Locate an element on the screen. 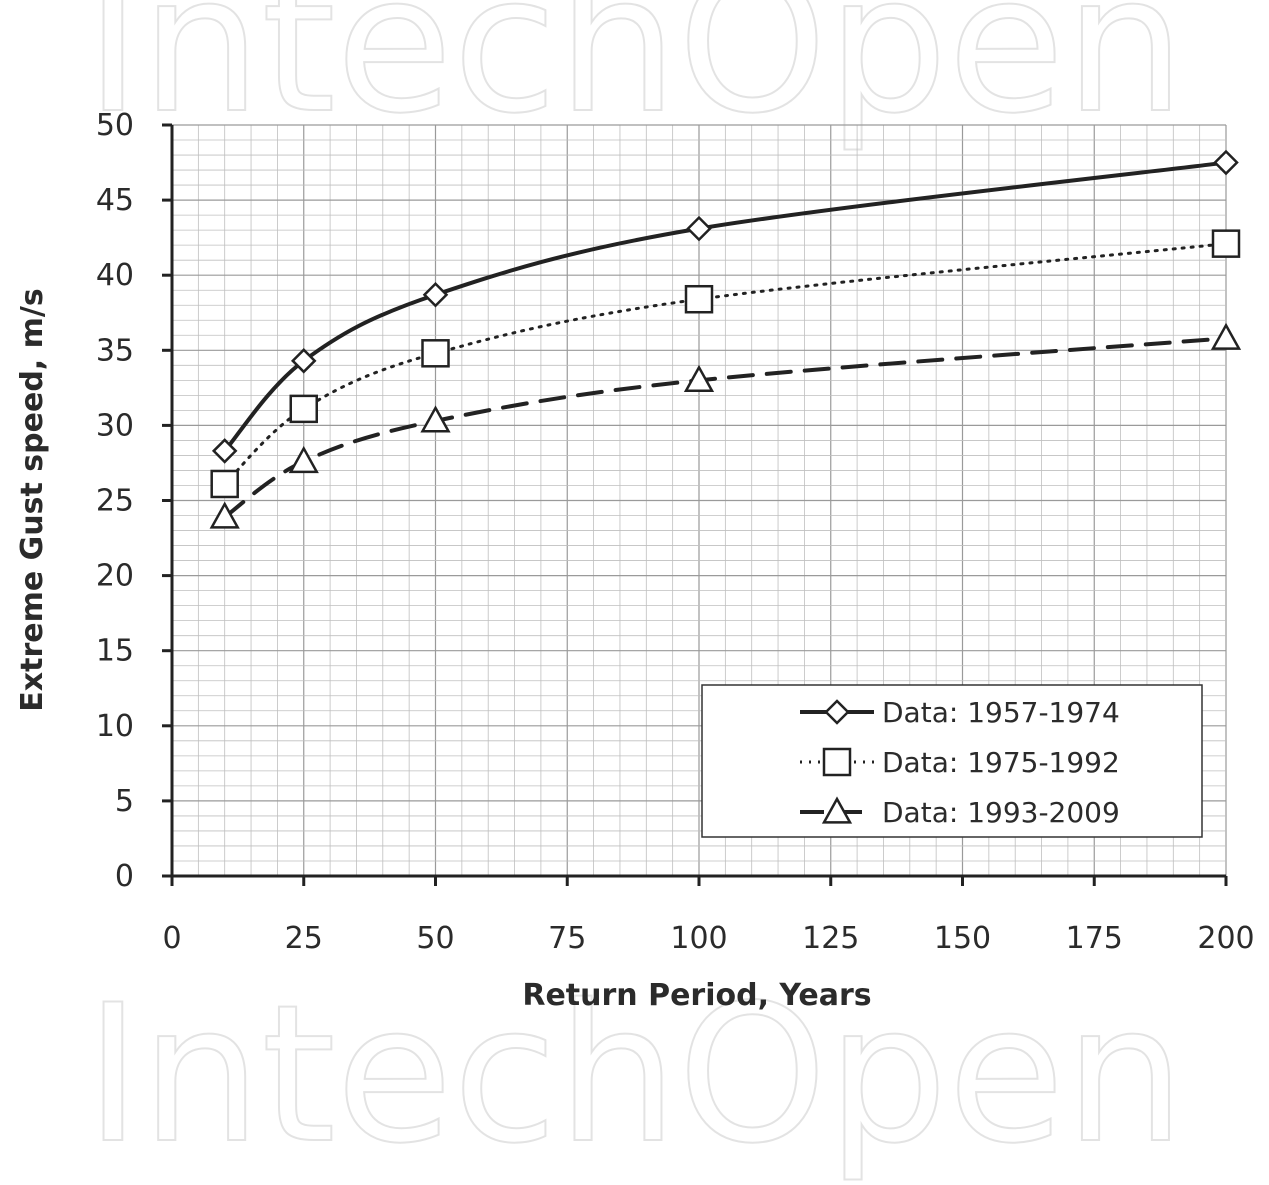 This screenshot has height=1185, width=1269. x-tick-label: 0 is located at coordinates (171, 938).